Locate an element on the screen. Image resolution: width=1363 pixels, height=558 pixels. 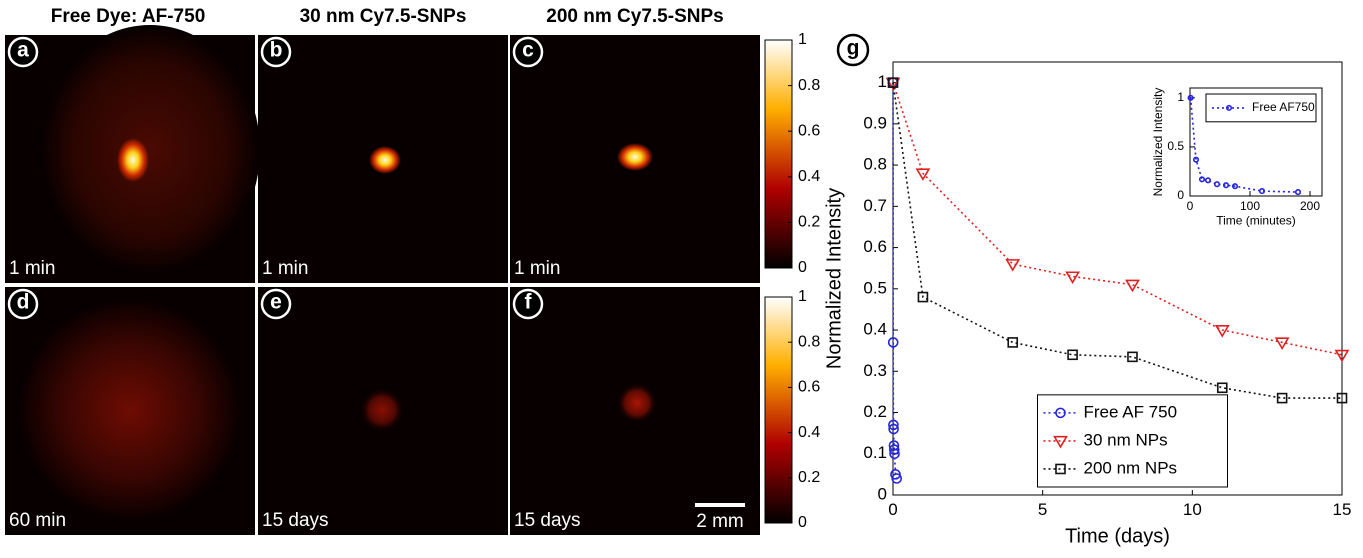
y-tick-label: 0.9 is located at coordinates (875, 122).